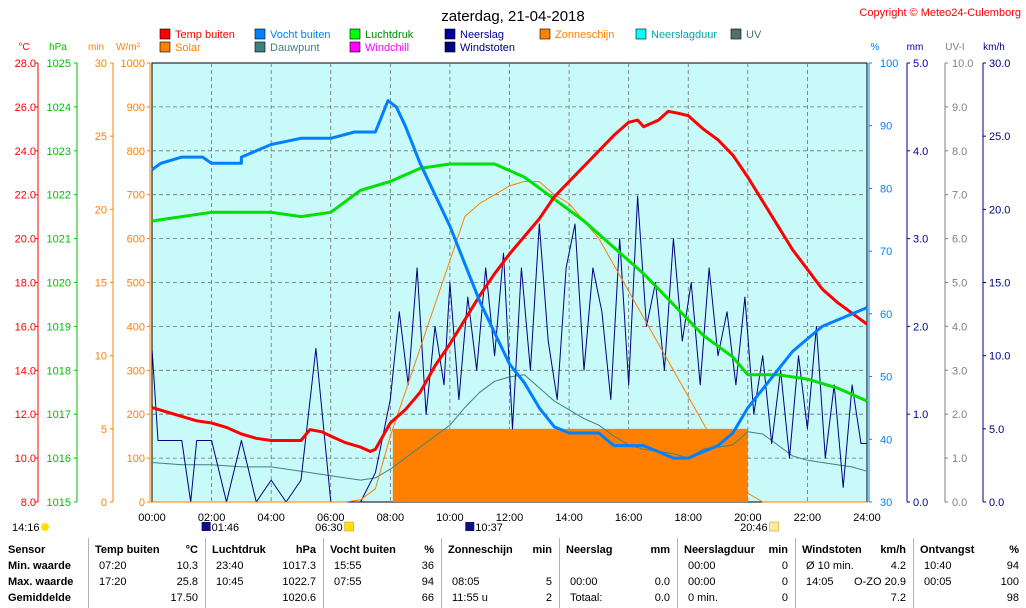 This screenshot has height=608, width=1026. I want to click on solar-tick-label: 700, so click(136, 196).